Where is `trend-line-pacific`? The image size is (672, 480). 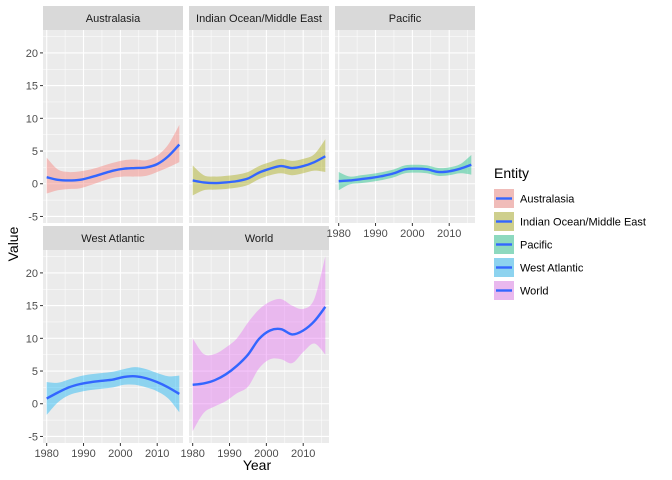 trend-line-pacific is located at coordinates (405, 173).